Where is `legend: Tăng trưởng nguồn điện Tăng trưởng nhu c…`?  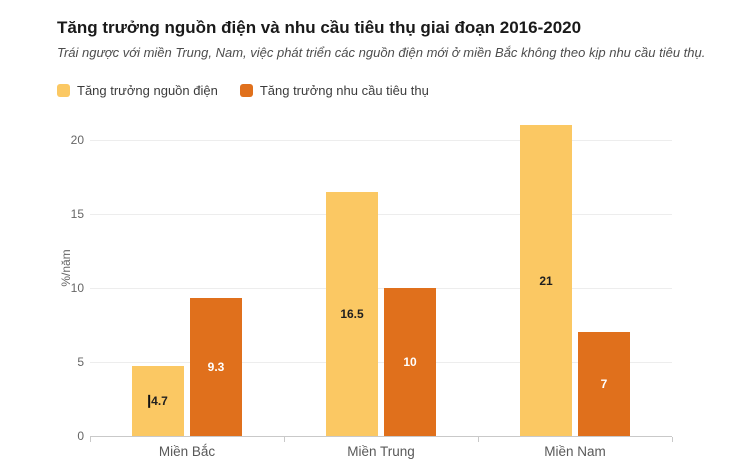
legend: Tăng trưởng nguồn điện Tăng trưởng nhu c… is located at coordinates (243, 90).